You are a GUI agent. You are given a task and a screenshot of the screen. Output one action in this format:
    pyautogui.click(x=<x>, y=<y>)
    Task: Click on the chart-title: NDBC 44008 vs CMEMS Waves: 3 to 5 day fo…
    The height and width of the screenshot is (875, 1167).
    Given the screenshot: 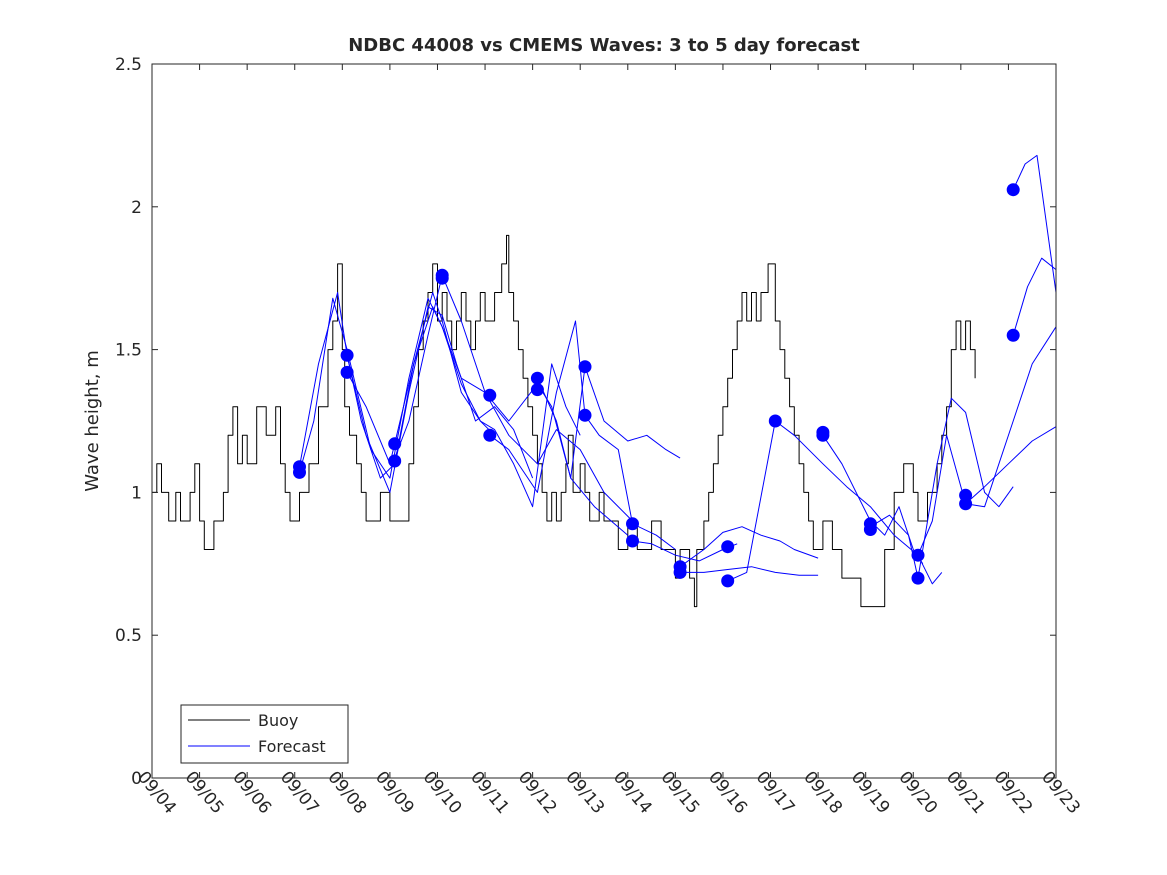 What is the action you would take?
    pyautogui.click(x=604, y=45)
    